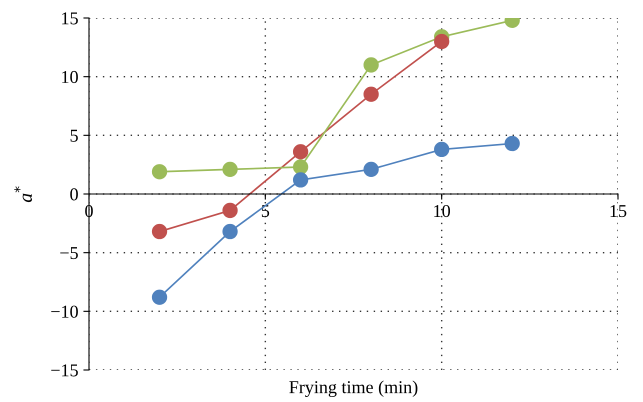 The image size is (643, 402). I want to click on y-axis-title: a$^{*}$, so click(23, 194).